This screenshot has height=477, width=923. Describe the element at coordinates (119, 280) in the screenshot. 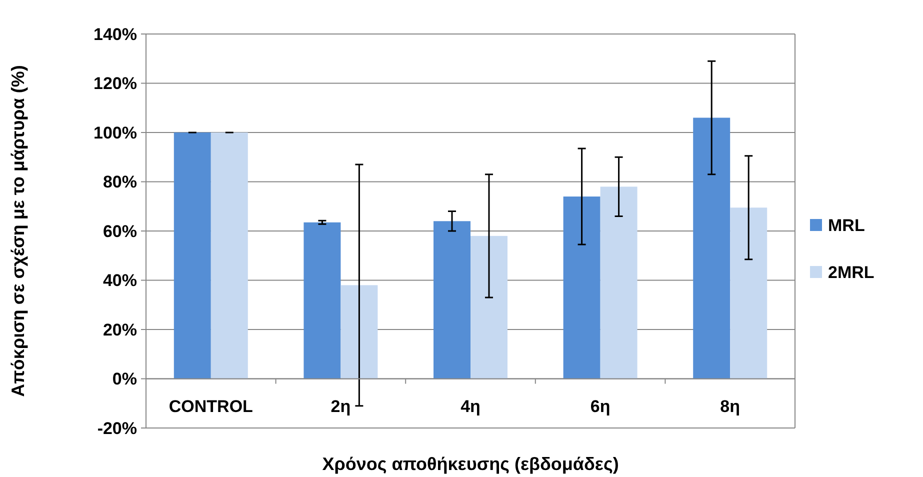

I see `y-tick-label: 40%` at that location.